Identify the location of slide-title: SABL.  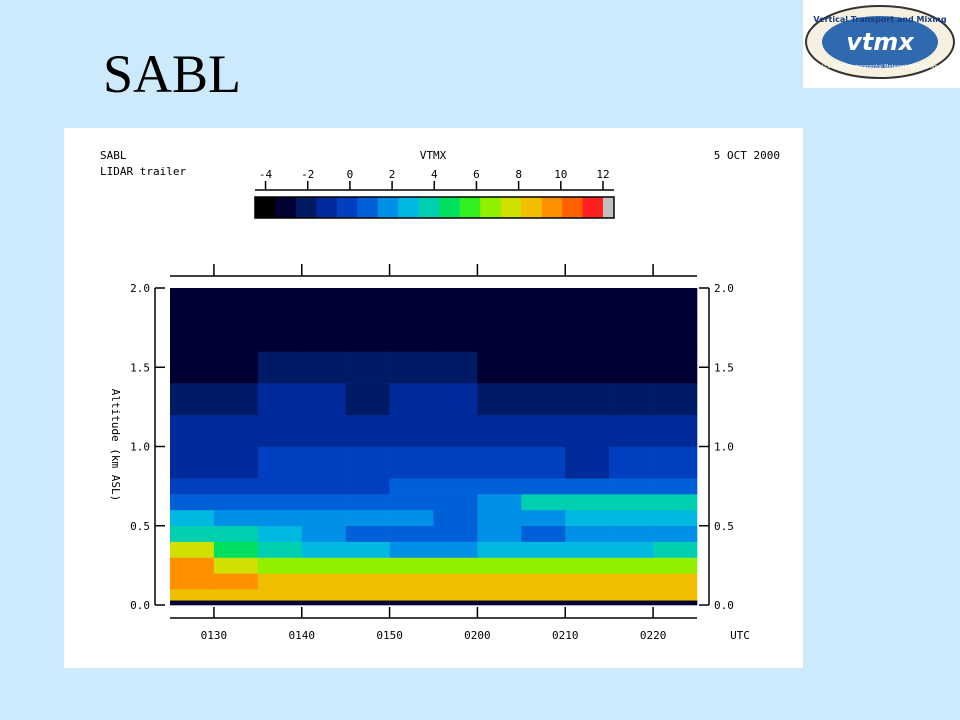
(172, 74).